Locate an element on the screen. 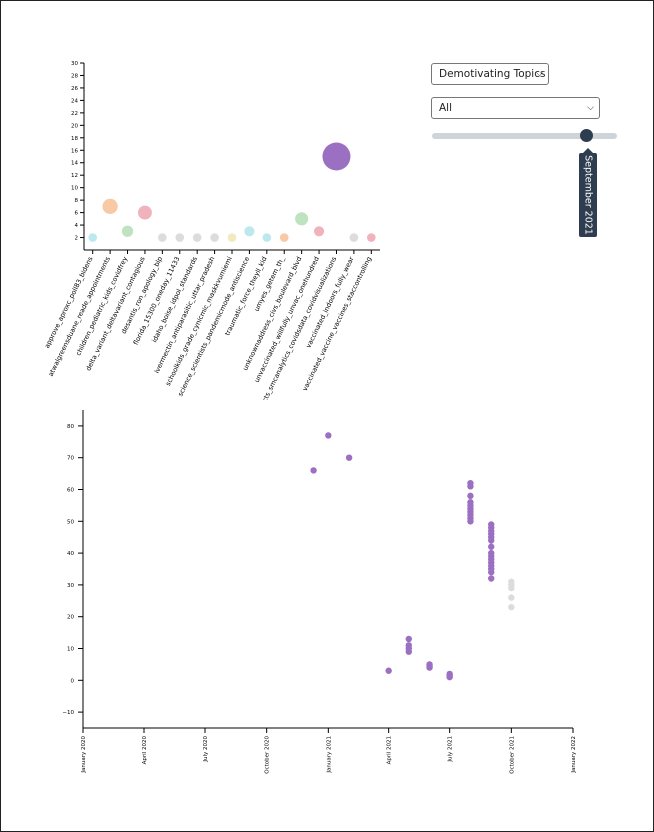  slider-tooltip-label: September 2021 is located at coordinates (588, 195).